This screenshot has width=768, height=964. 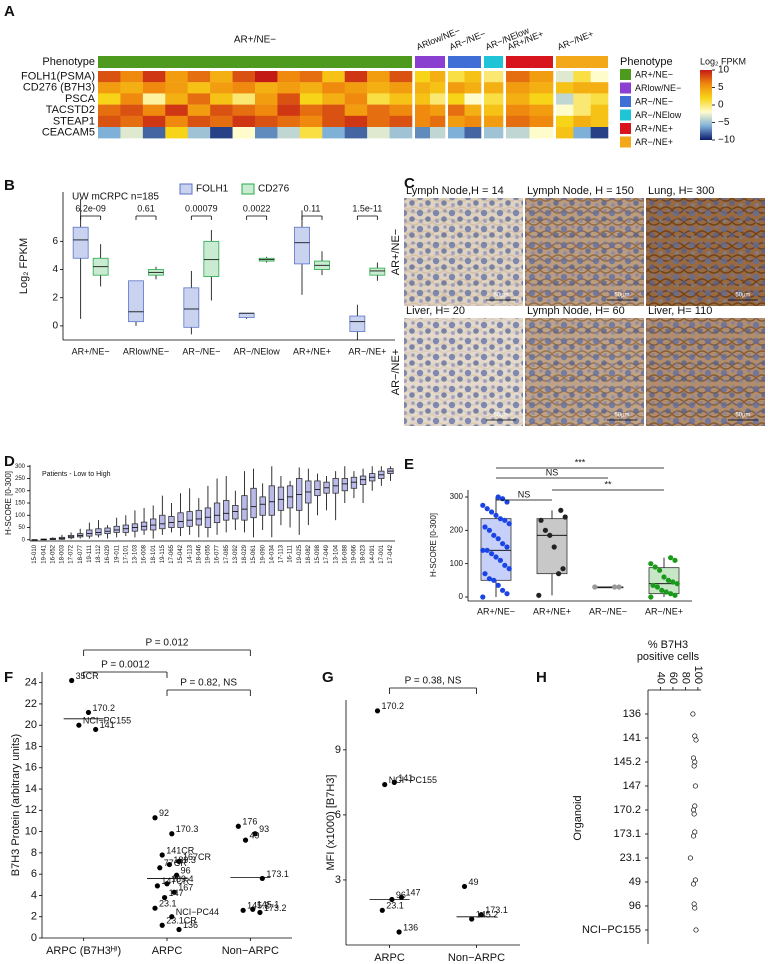 What do you see at coordinates (391, 553) in the screenshot?
I see `x-tick-label: 17-042` at bounding box center [391, 553].